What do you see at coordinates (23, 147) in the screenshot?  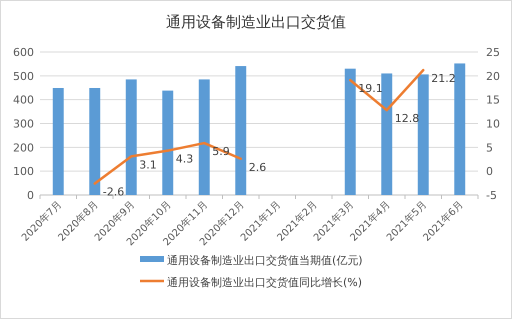 I see `y-tick-label: 200` at bounding box center [23, 147].